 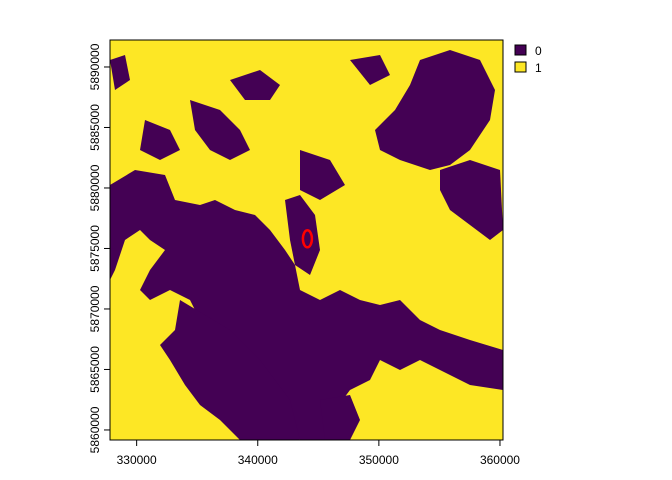 What do you see at coordinates (500, 460) in the screenshot?
I see `x-tick-label: 360000` at bounding box center [500, 460].